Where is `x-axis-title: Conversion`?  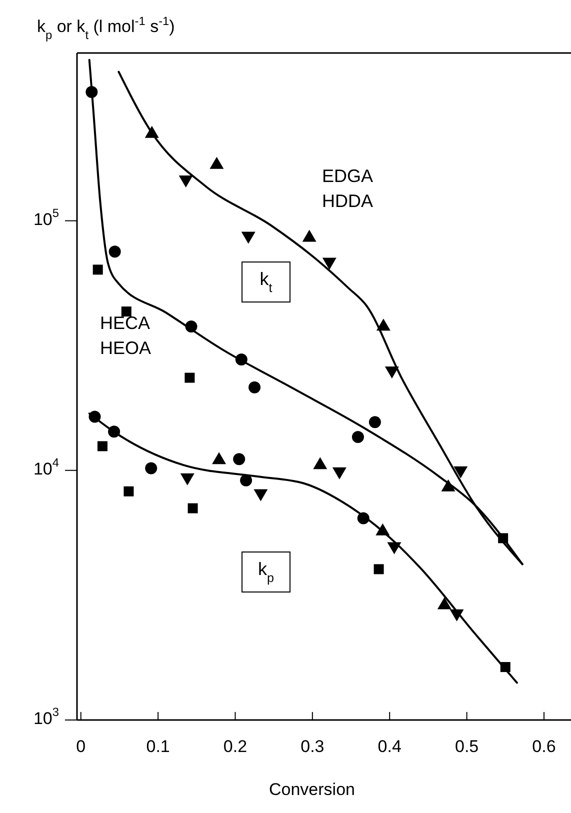 x-axis-title: Conversion is located at coordinates (312, 789).